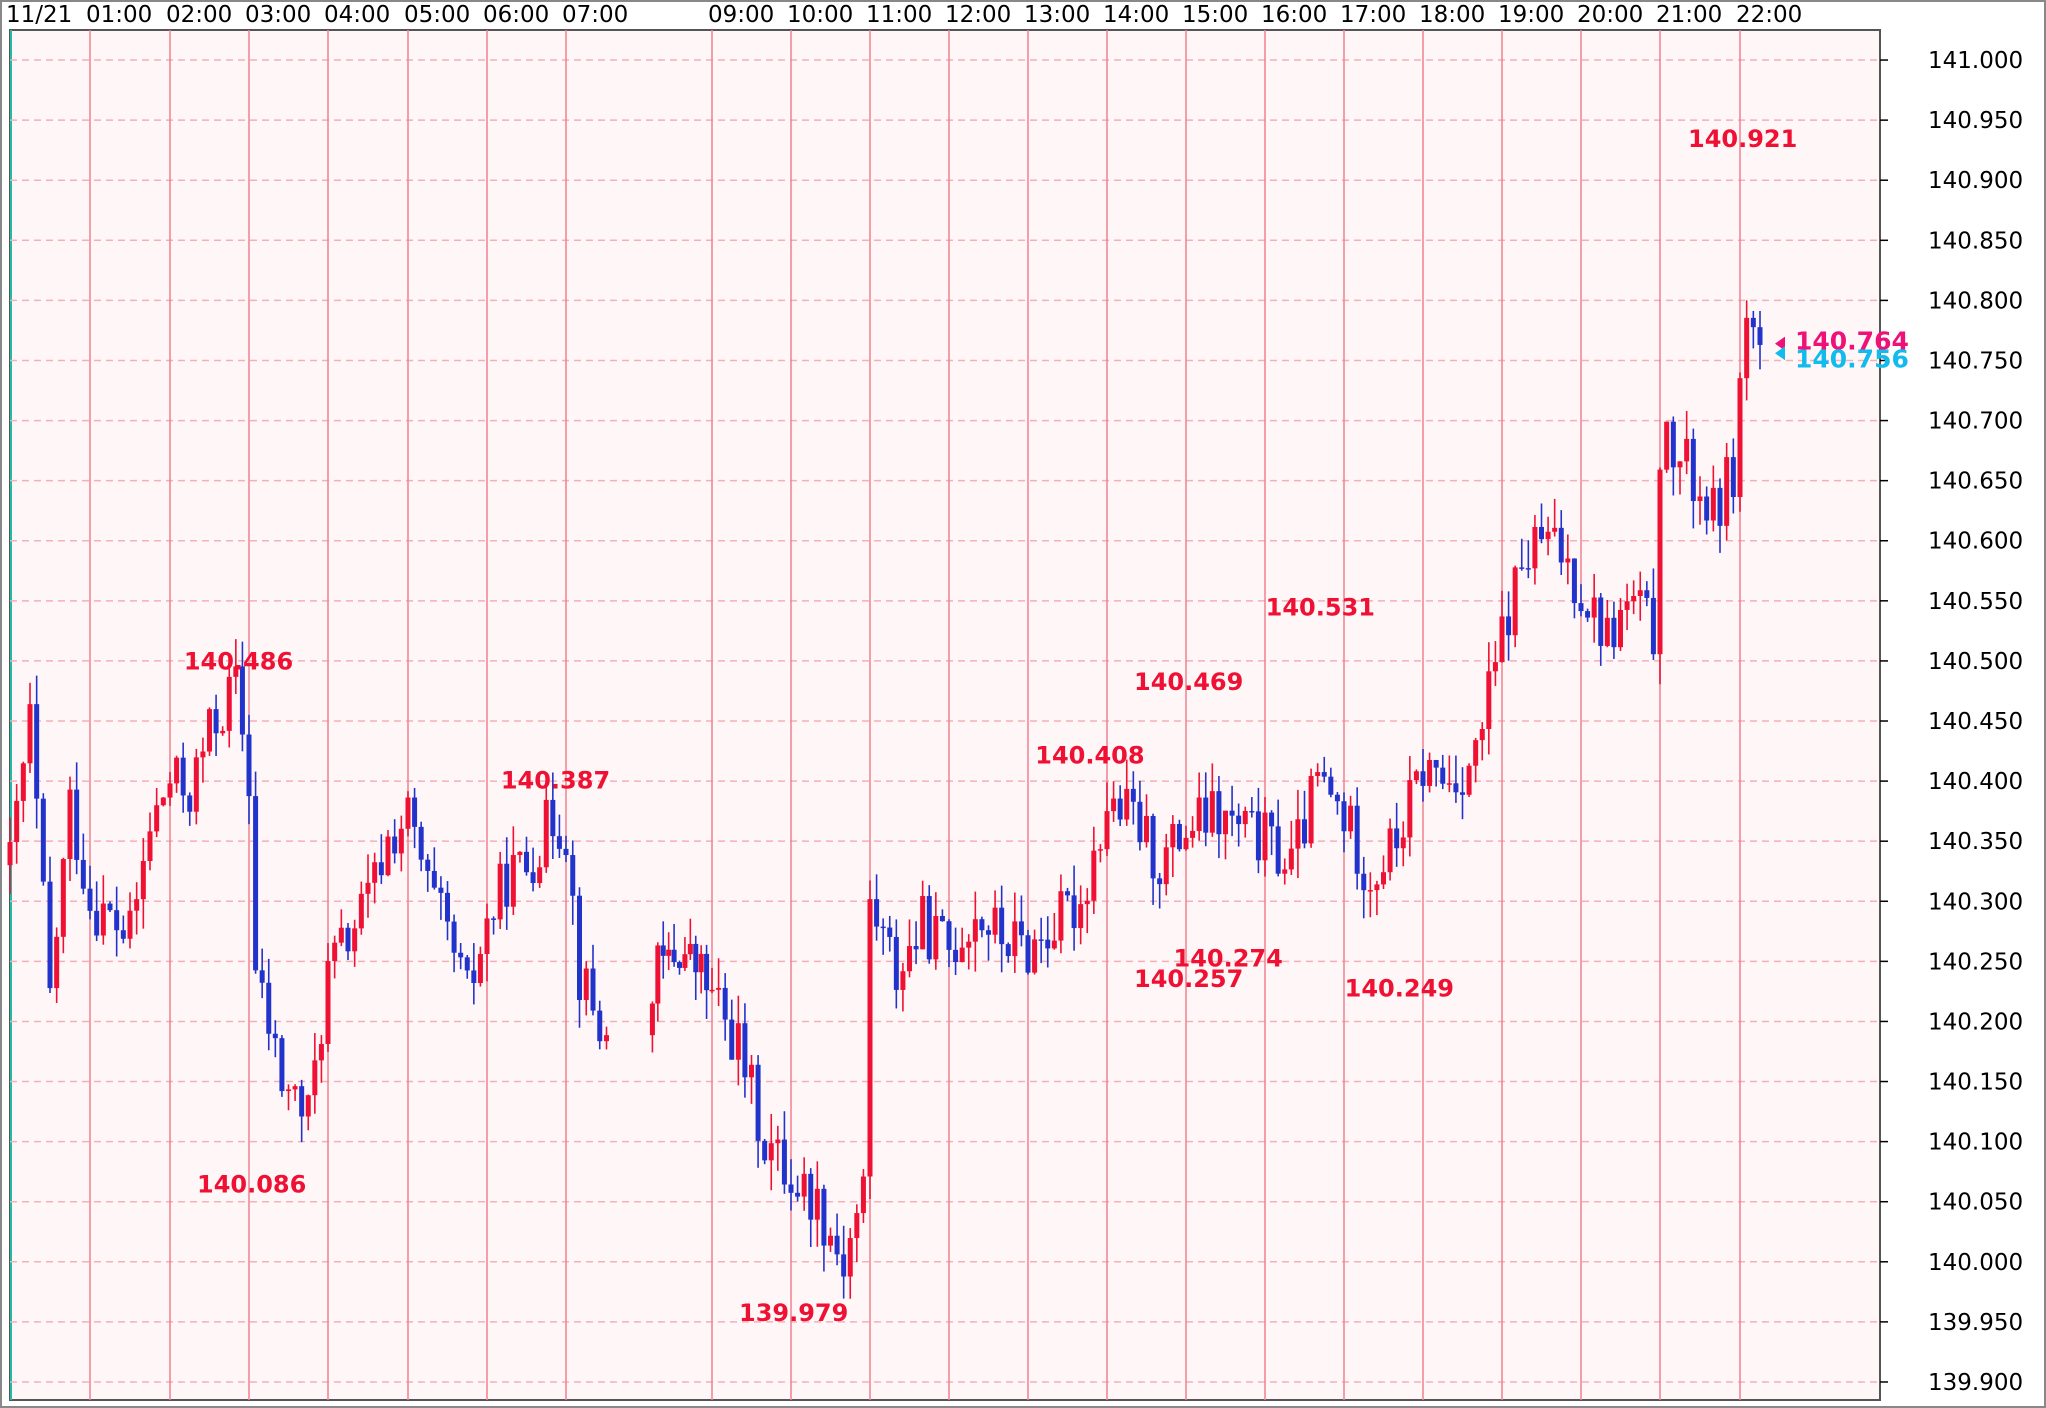 The height and width of the screenshot is (1408, 2046). I want to click on time-tick-label: 21:00, so click(1689, 15).